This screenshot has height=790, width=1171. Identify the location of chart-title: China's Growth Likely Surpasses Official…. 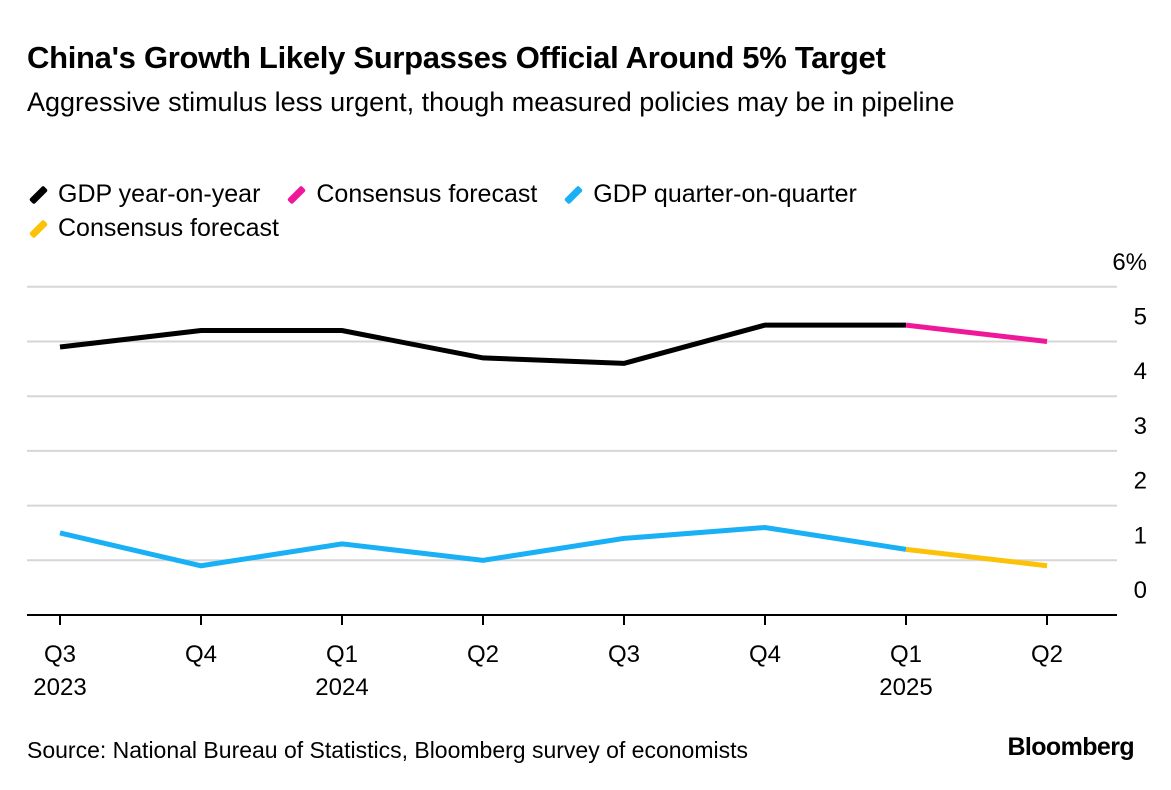
(456, 57).